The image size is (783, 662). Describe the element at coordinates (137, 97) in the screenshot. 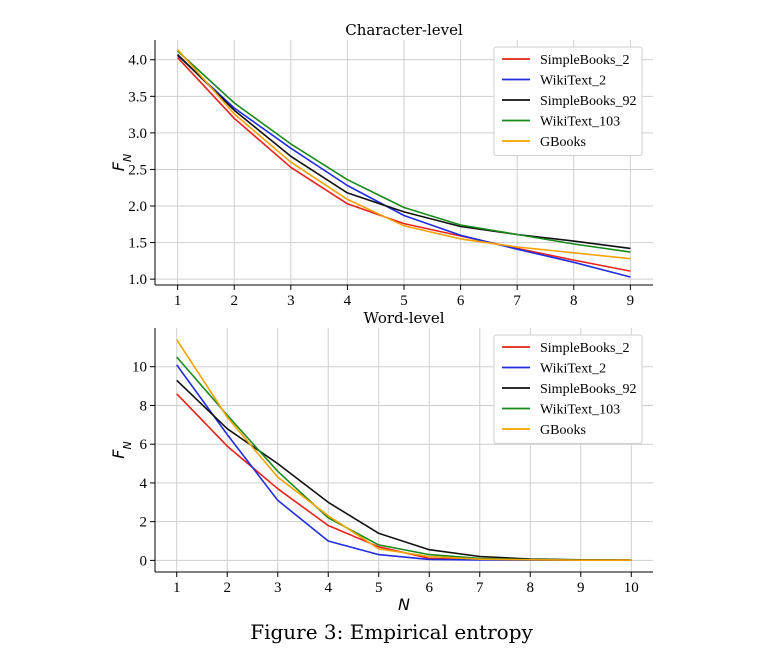

I see `y-tick-label: 3.5` at that location.